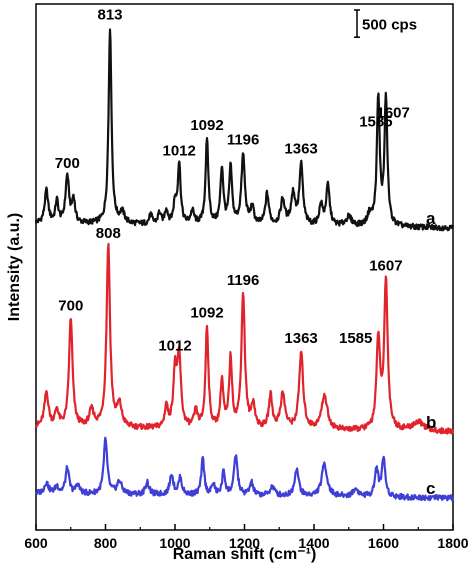  I want to click on x-tick-label-1200: 1200, so click(244, 543).